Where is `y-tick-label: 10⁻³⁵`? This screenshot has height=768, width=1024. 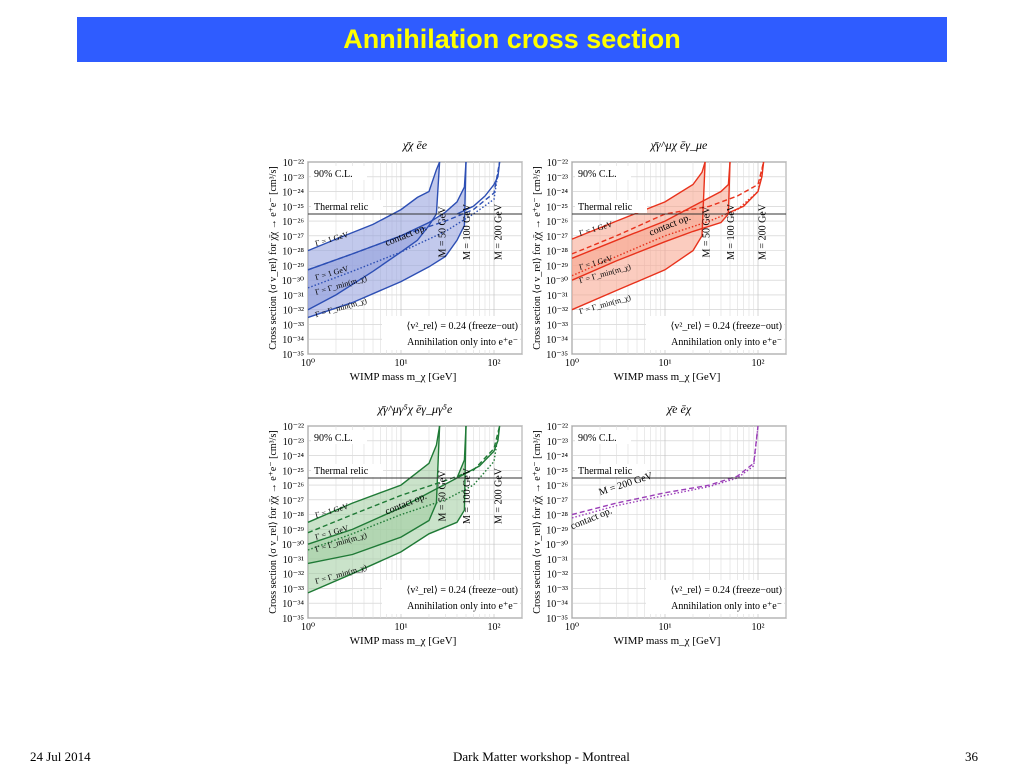 y-tick-label: 10⁻³⁵ is located at coordinates (557, 619).